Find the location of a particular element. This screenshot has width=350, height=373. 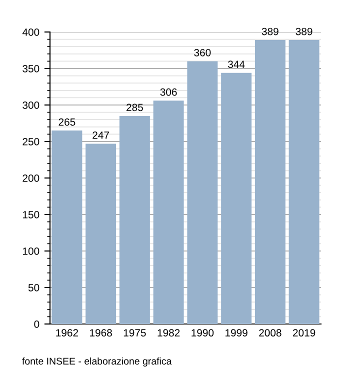

y-tick-label: 200 is located at coordinates (31, 178).